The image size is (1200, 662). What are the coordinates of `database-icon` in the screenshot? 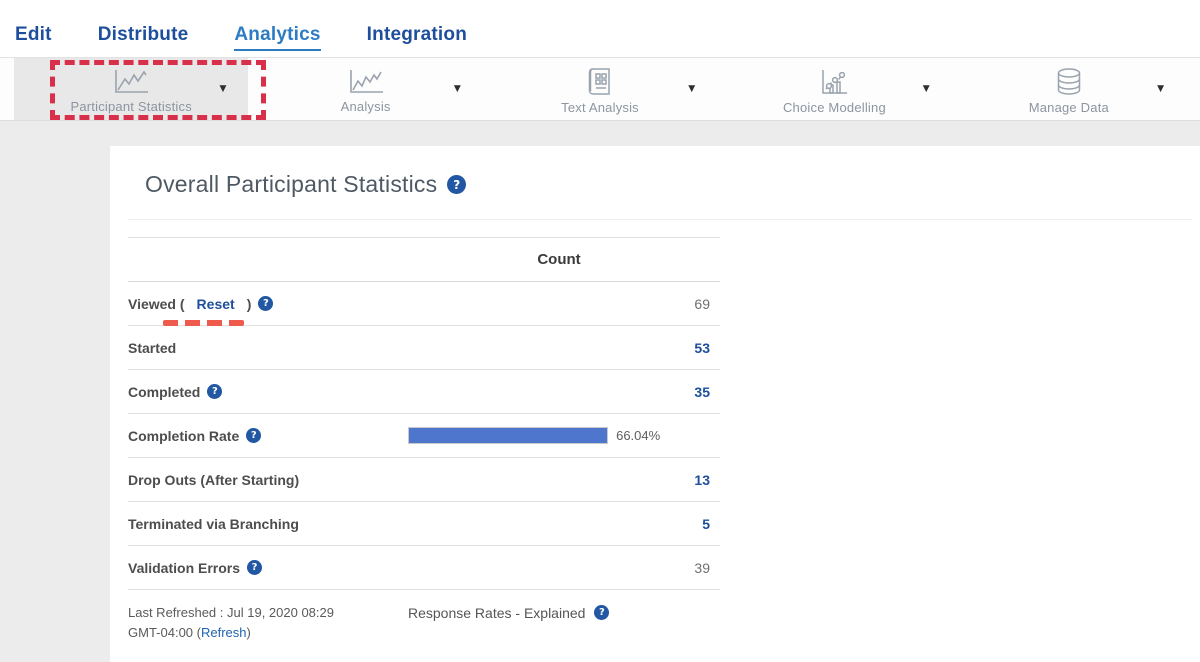 It's located at (1069, 82).